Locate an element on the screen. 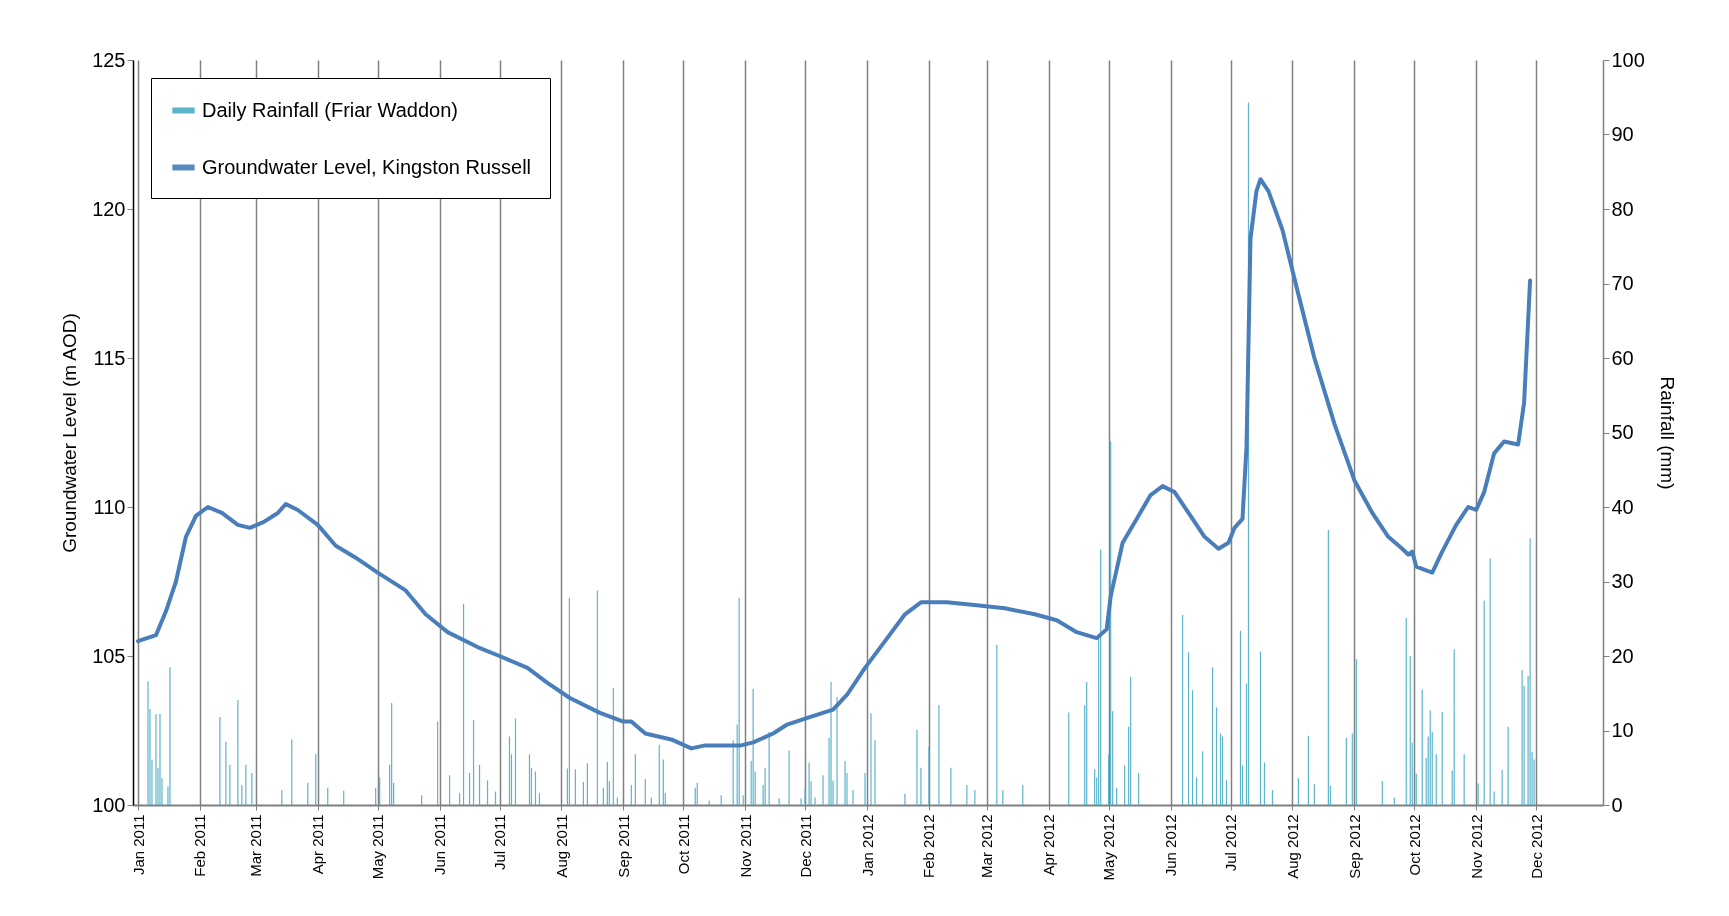 This screenshot has width=1729, height=916. y-tick-label: 115 is located at coordinates (109, 357).